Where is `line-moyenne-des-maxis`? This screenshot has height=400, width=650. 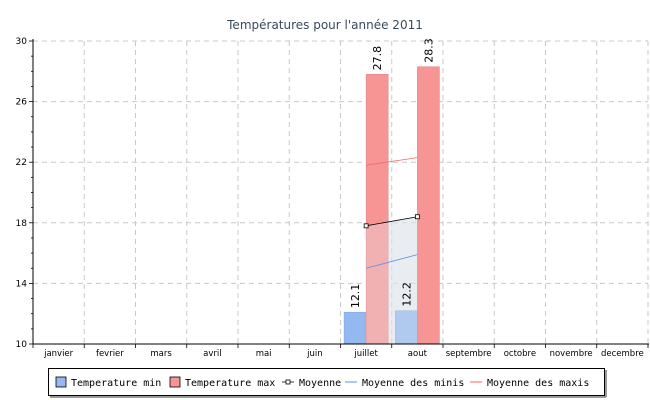 line-moyenne-des-maxis is located at coordinates (392, 161).